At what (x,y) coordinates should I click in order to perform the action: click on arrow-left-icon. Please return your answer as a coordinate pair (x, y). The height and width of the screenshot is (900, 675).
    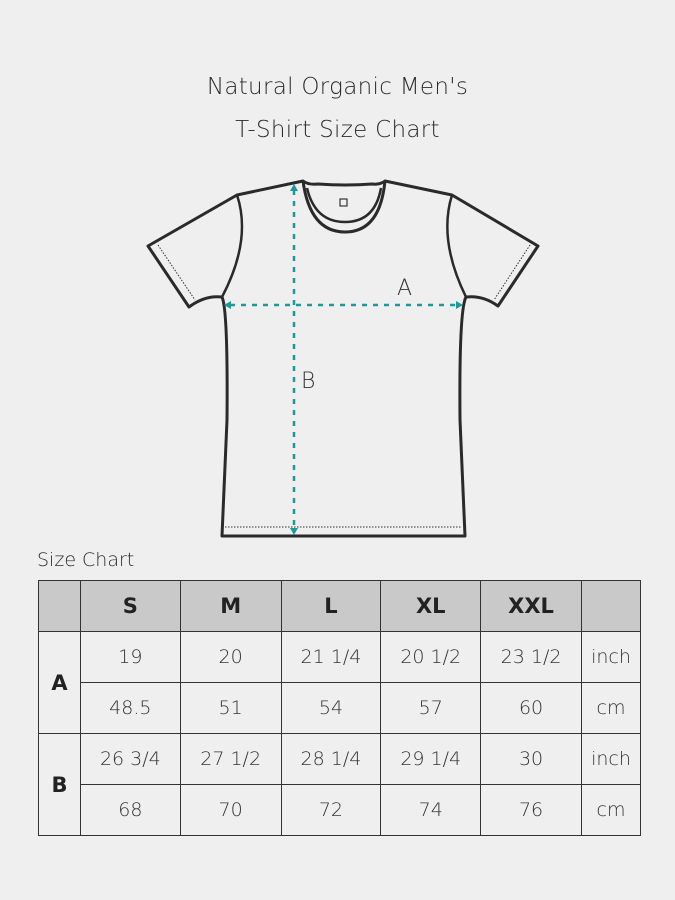
    Looking at the image, I should click on (227, 305).